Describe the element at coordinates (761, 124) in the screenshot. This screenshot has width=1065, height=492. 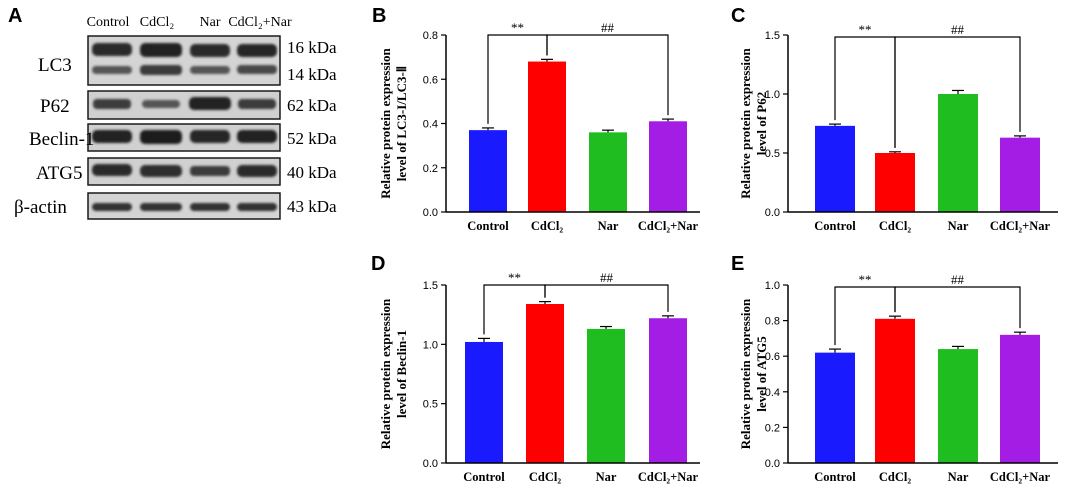
I see `chart-c-y-axis-label-line-1: level of P62` at that location.